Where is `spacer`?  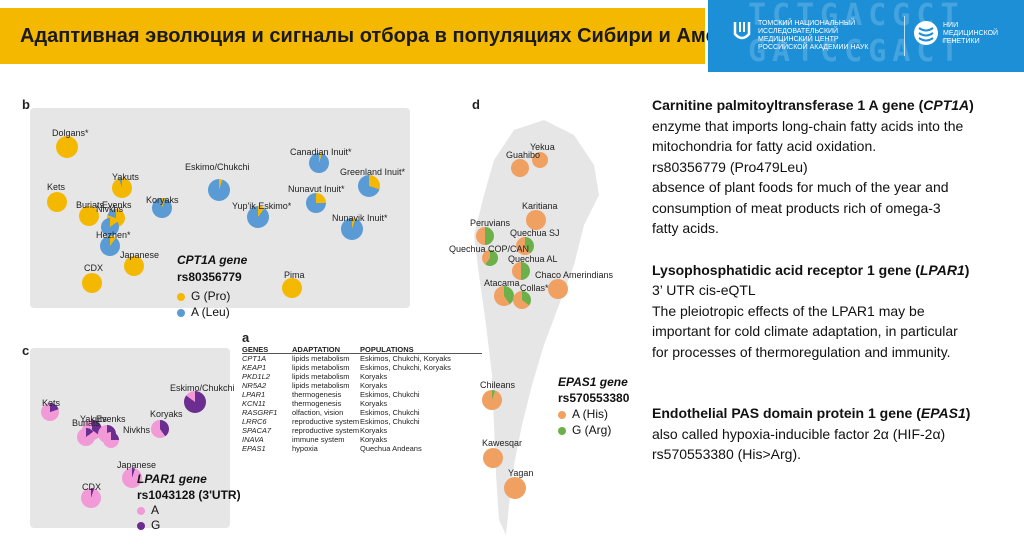 spacer is located at coordinates (832, 382).